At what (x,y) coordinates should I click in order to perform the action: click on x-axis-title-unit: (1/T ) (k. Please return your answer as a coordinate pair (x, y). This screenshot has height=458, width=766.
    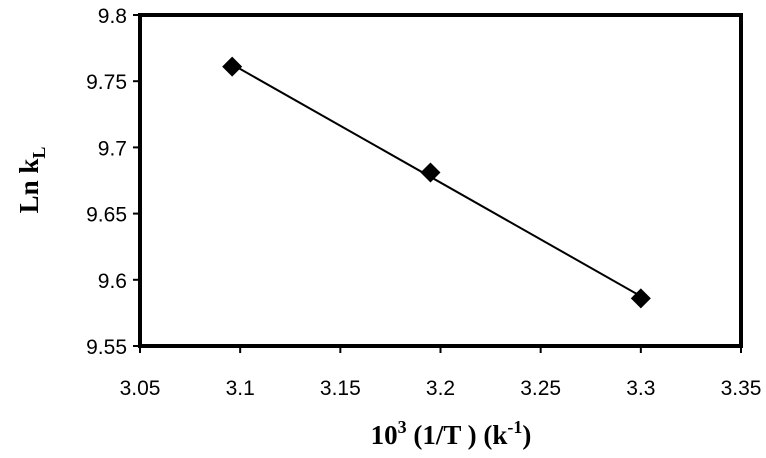
    Looking at the image, I should click on (457, 435).